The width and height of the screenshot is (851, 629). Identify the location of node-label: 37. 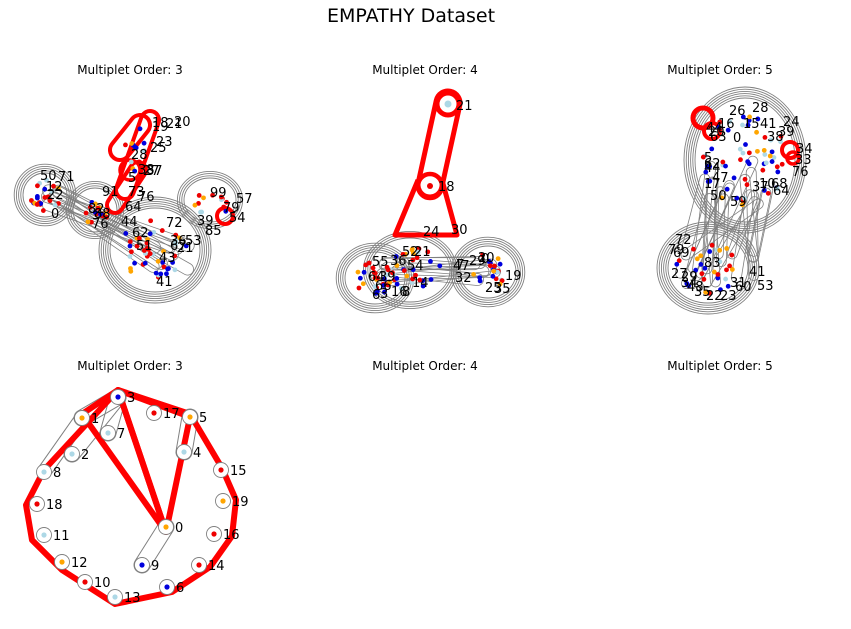
(154, 171).